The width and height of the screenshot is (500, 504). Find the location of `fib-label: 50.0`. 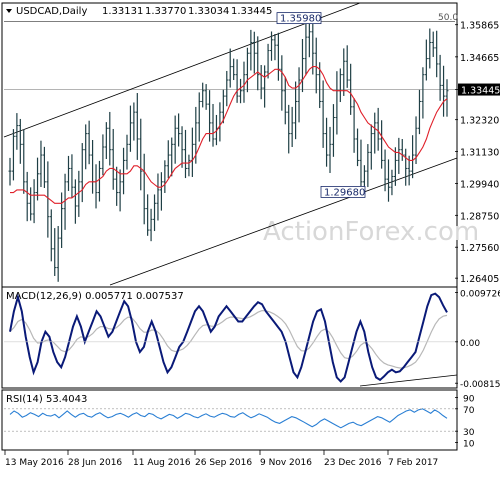

fib-label: 50.0 is located at coordinates (448, 18).